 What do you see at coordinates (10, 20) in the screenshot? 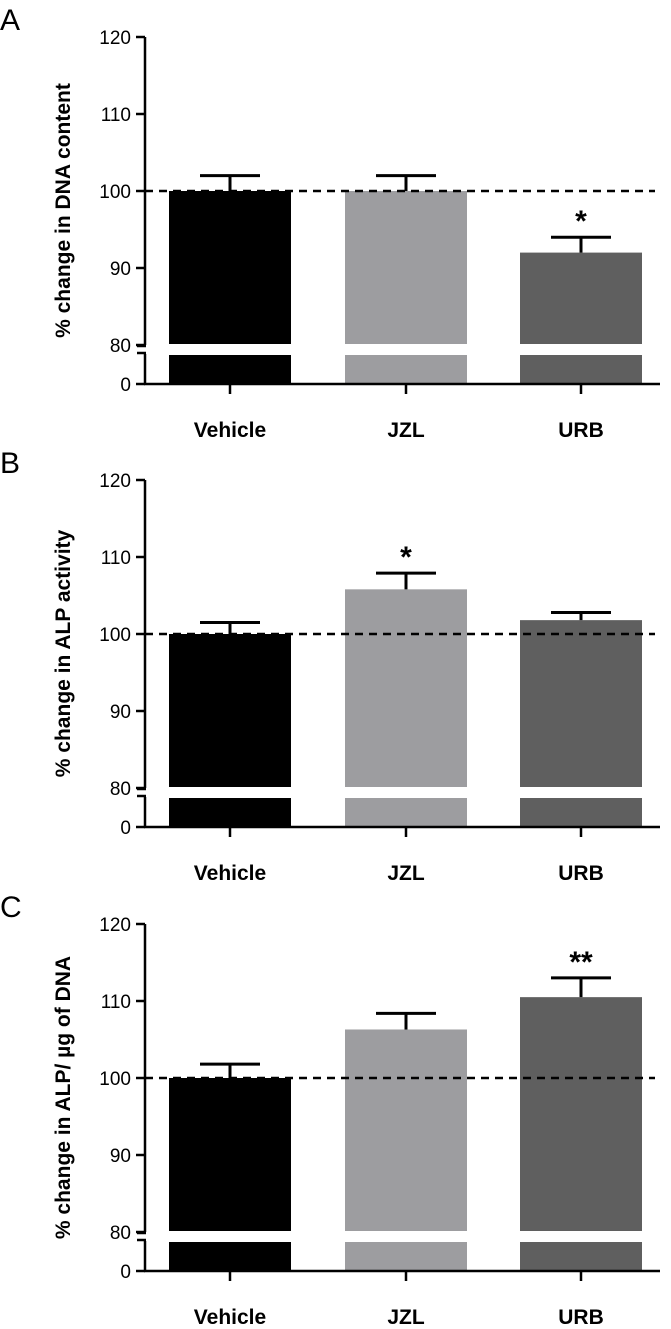
I see `panel-label: A` at bounding box center [10, 20].